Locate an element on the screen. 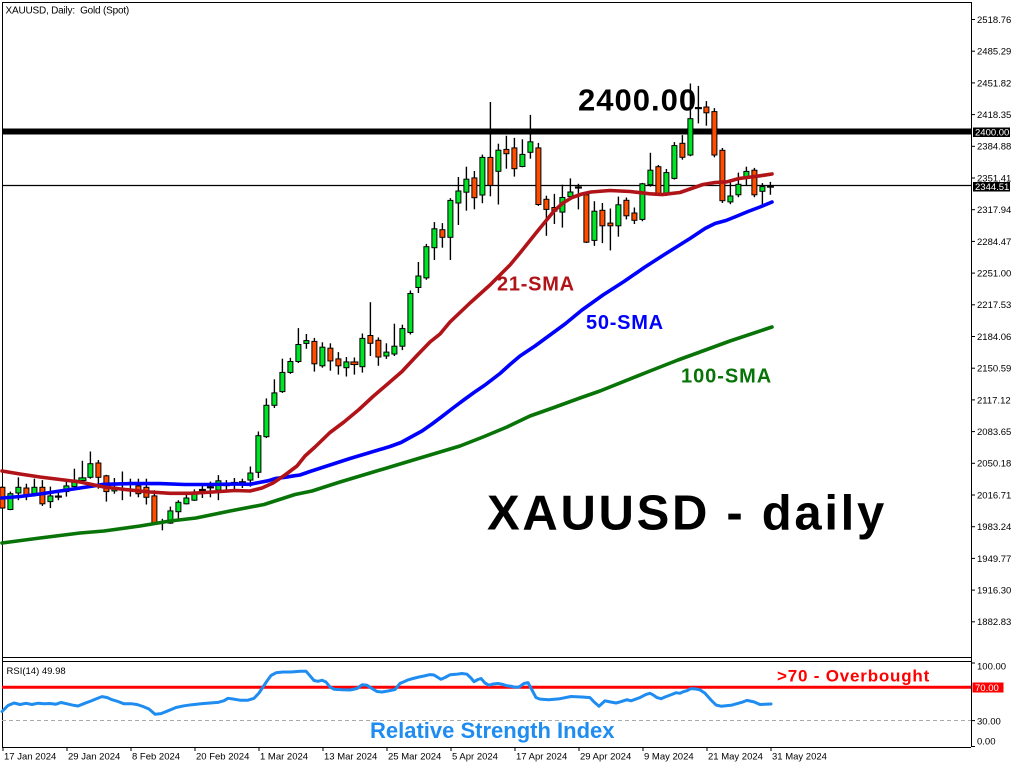  svg-text: XAUUSD - daily is located at coordinates (687, 514).